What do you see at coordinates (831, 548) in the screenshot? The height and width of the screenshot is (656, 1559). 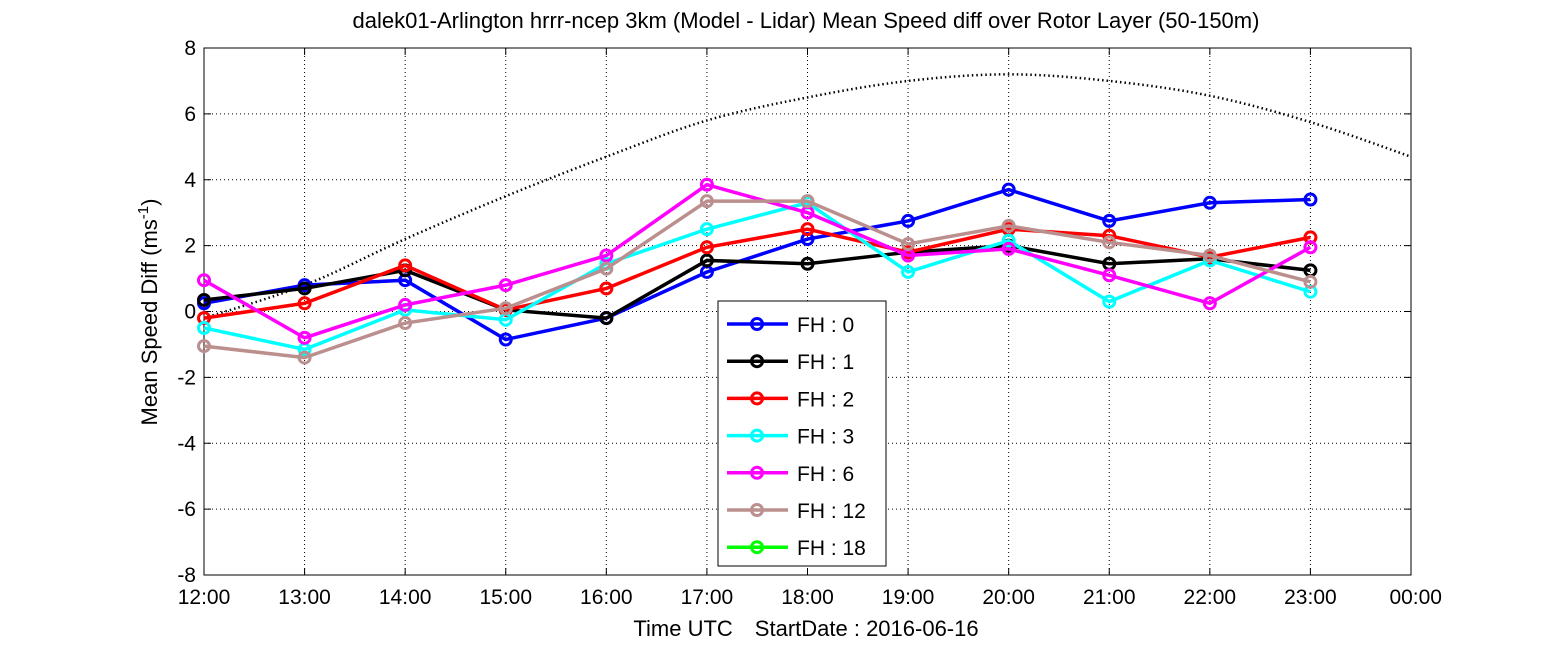 I see `legend-label: FH : 18` at bounding box center [831, 548].